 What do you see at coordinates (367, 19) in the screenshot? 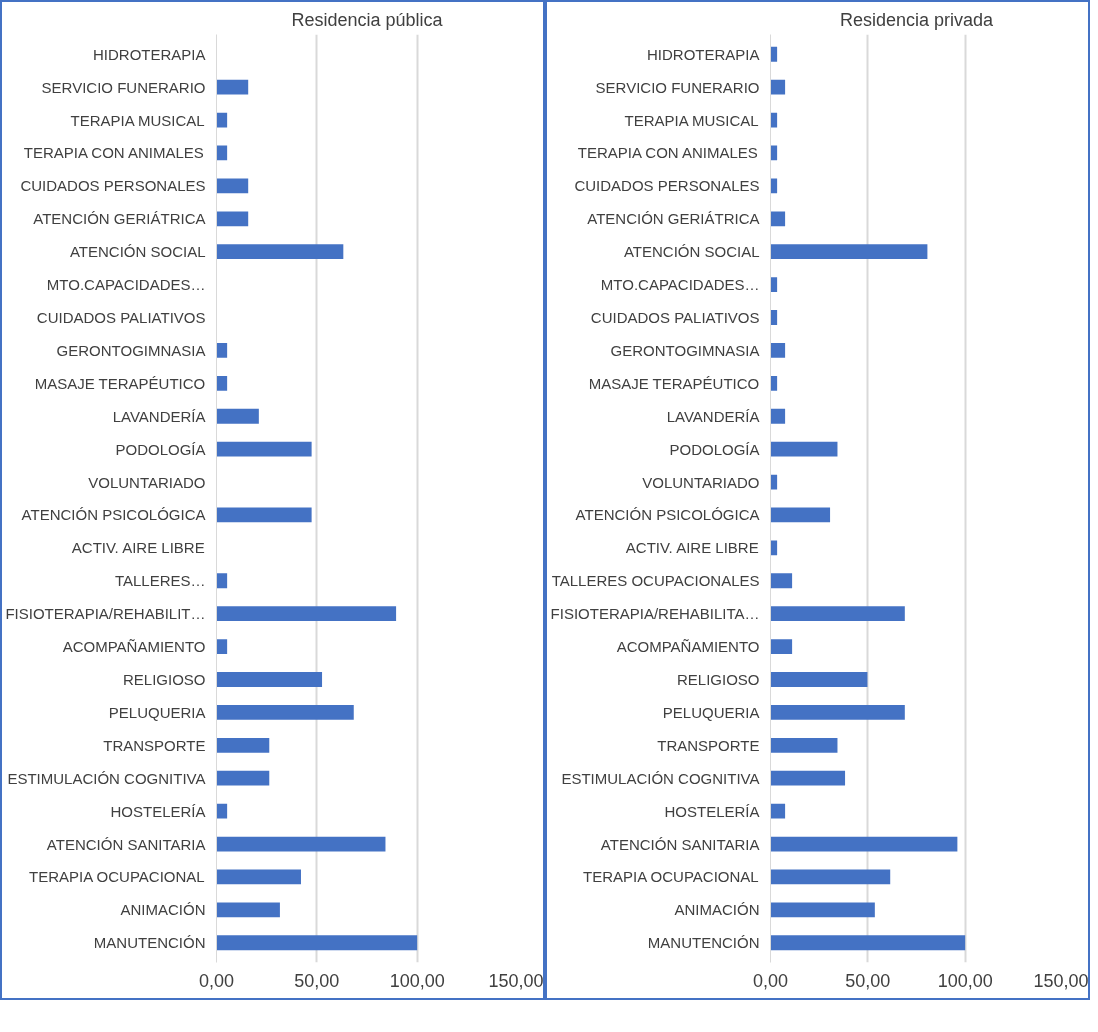
I see `chart-title: Residencia pública` at bounding box center [367, 19].